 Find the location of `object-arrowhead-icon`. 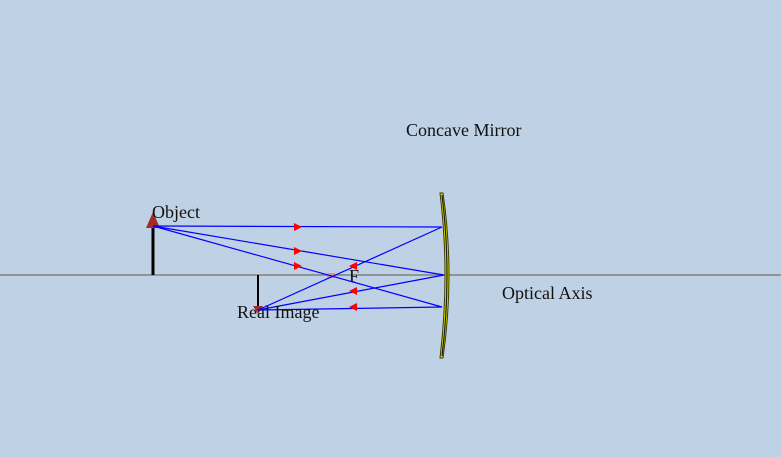

object-arrowhead-icon is located at coordinates (153, 220).